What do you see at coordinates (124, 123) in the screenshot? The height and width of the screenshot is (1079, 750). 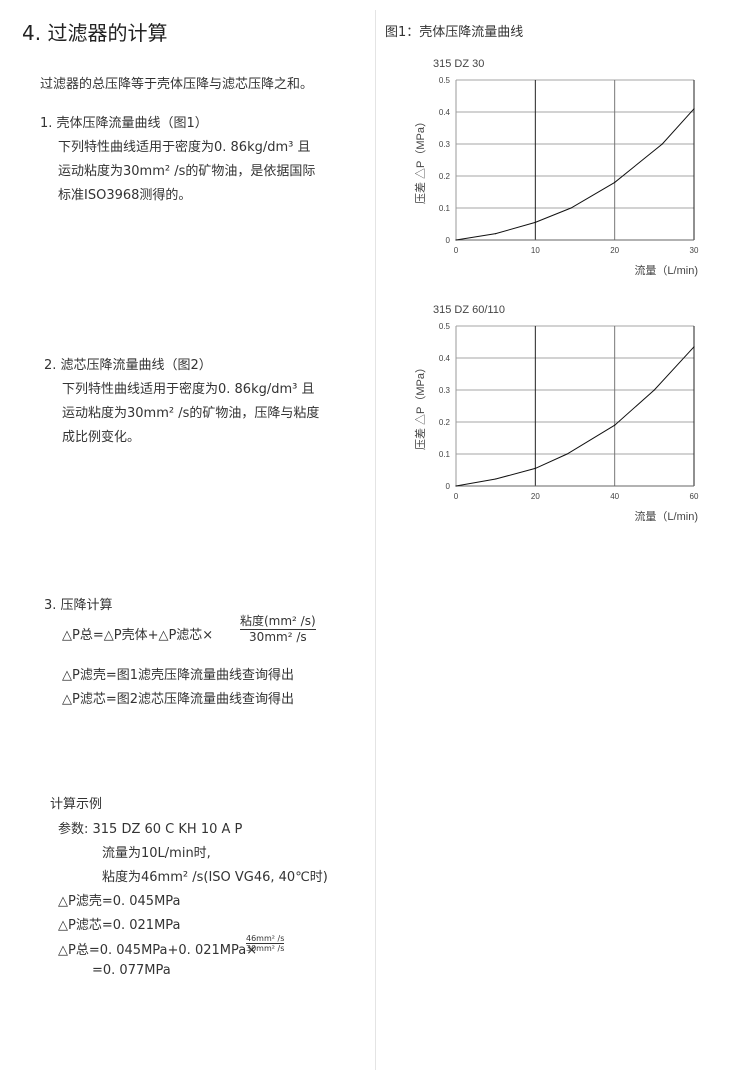 I see `section1-heading: 1. 壳体压降流量曲线（图1）` at bounding box center [124, 123].